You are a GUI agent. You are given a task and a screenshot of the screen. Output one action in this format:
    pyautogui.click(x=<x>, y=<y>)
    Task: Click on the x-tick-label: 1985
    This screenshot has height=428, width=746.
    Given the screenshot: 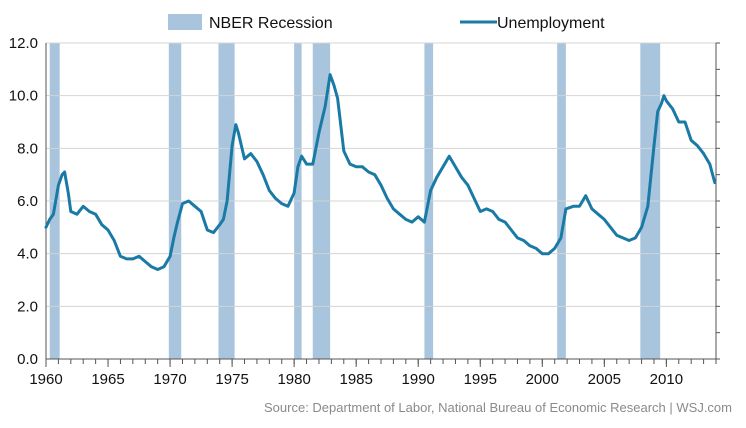 What is the action you would take?
    pyautogui.click(x=355, y=379)
    